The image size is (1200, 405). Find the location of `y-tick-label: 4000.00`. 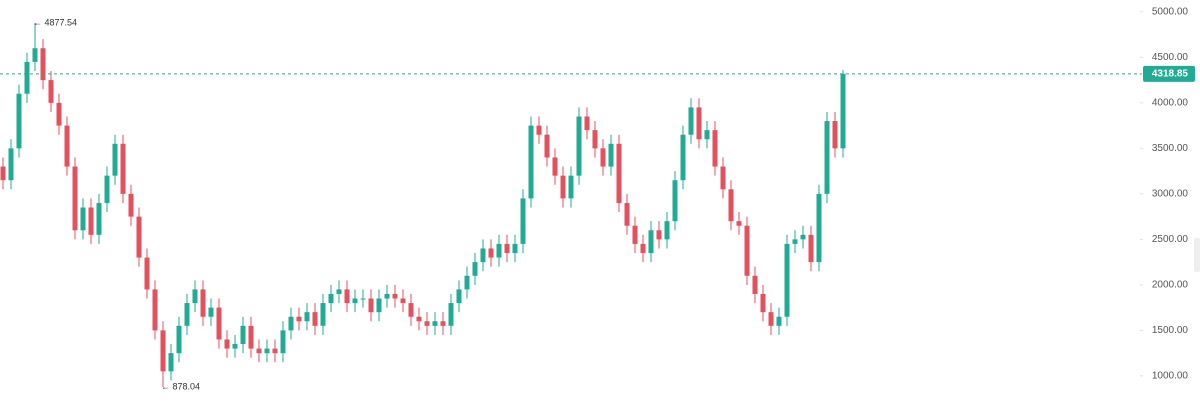

y-tick-label: 4000.00 is located at coordinates (1170, 102).